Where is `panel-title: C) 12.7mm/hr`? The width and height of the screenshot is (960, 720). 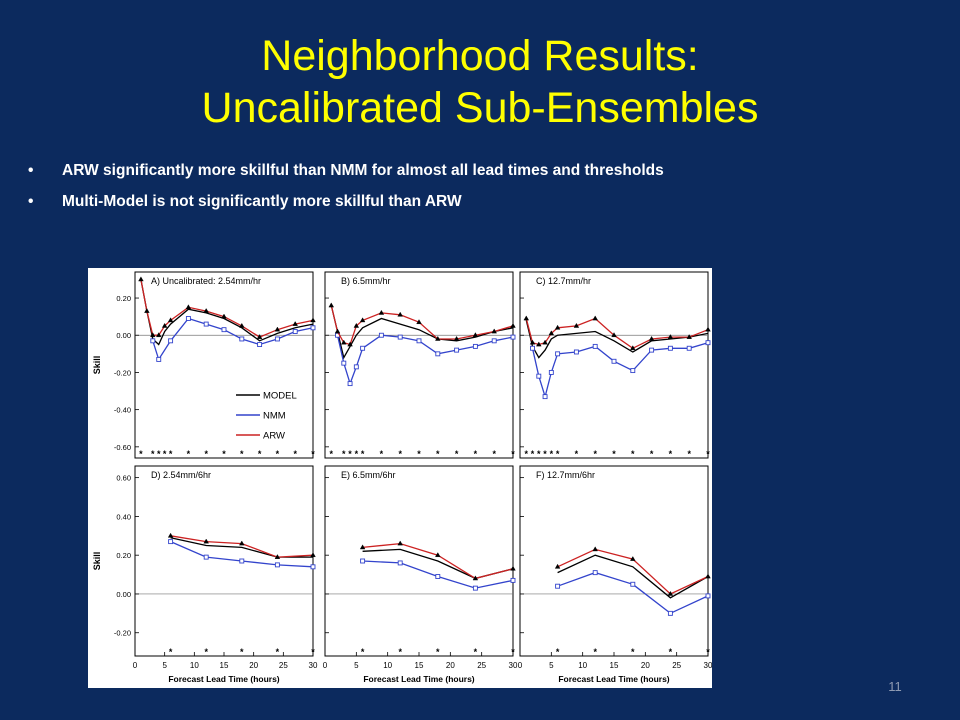
panel-title: C) 12.7mm/hr is located at coordinates (563, 281).